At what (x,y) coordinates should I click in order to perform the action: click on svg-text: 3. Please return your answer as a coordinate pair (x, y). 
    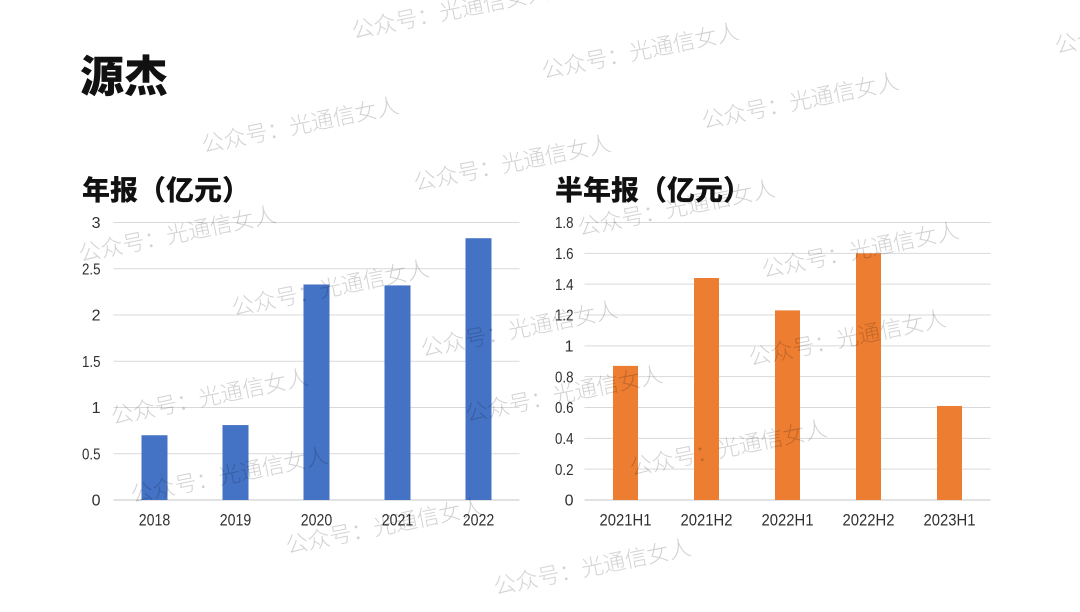
    Looking at the image, I should click on (96, 223).